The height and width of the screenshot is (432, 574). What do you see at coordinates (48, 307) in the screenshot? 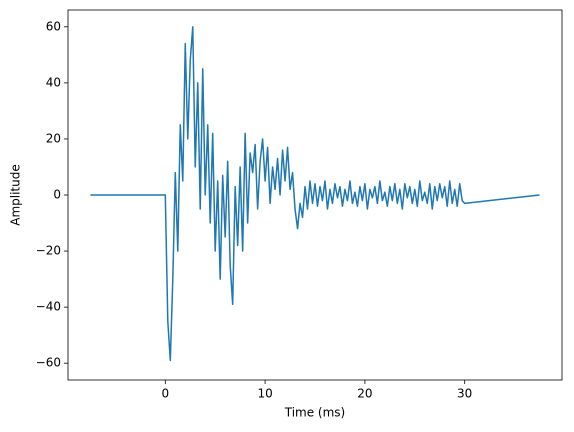
I see `y-tick-label: −40` at bounding box center [48, 307].